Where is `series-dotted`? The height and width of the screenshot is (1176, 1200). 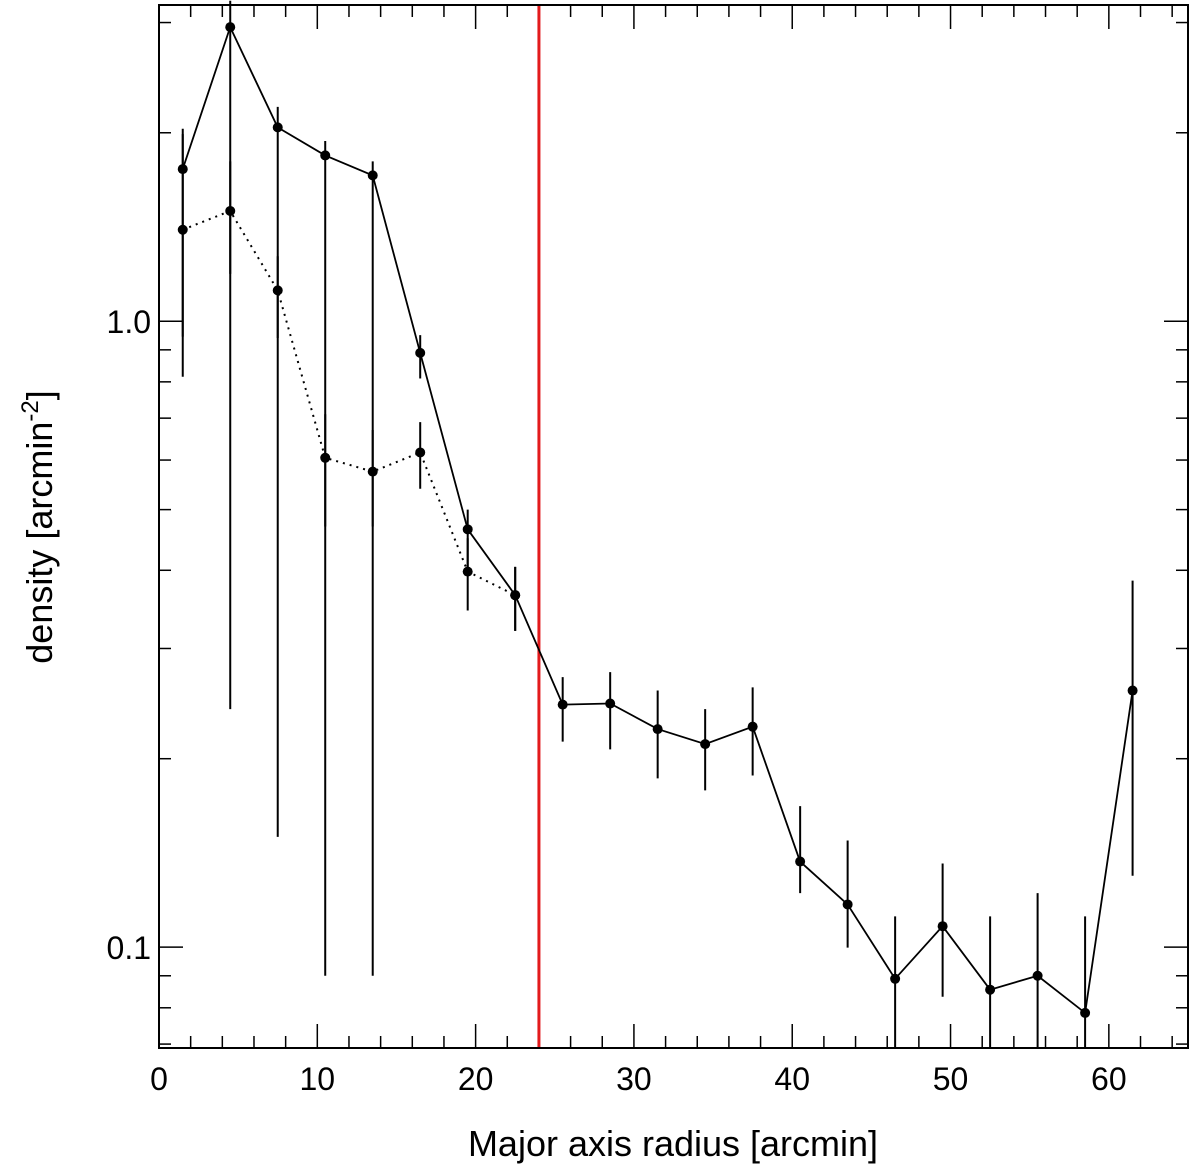 series-dotted is located at coordinates (349, 382).